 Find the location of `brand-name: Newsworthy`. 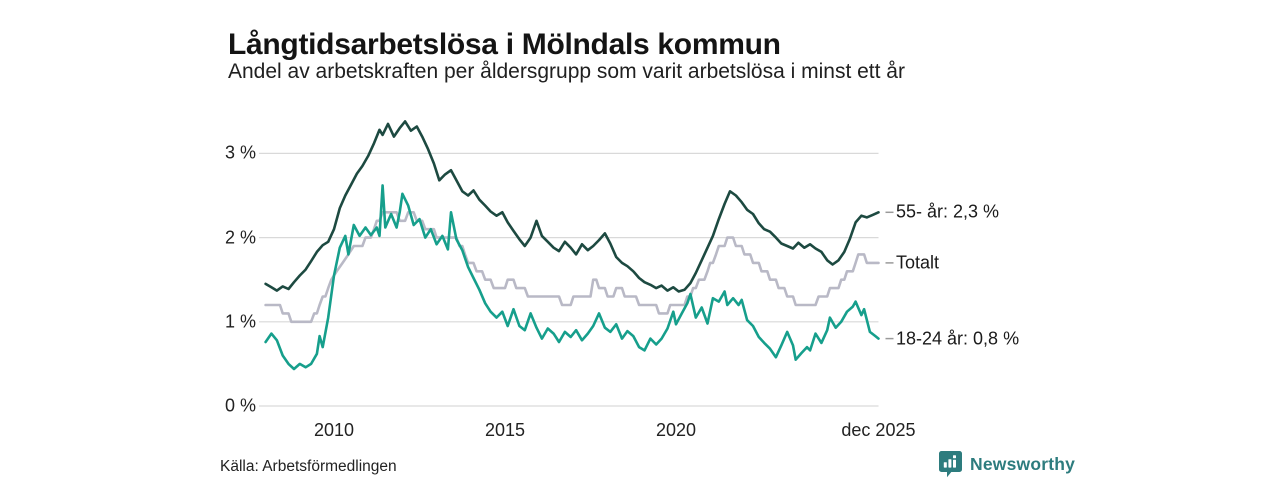

brand-name: Newsworthy is located at coordinates (1023, 463).